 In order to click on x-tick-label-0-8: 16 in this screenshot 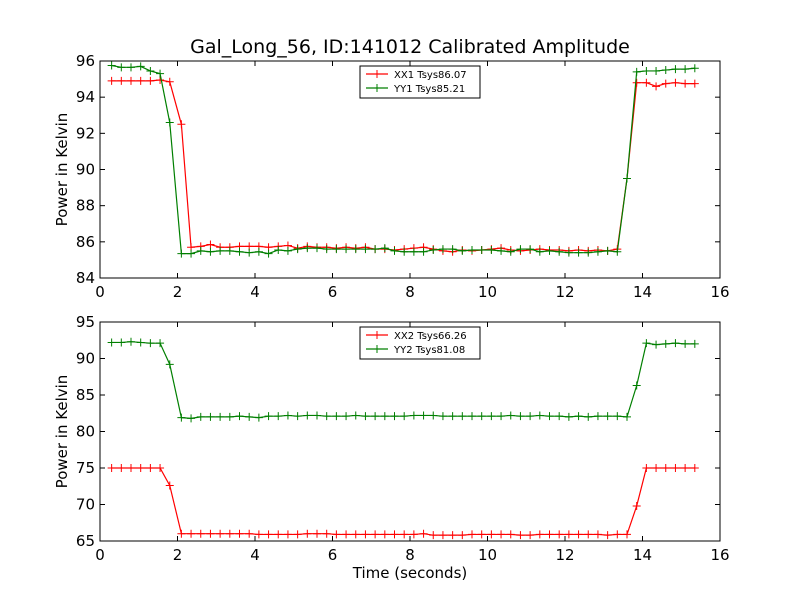, I will do `click(719, 292)`.